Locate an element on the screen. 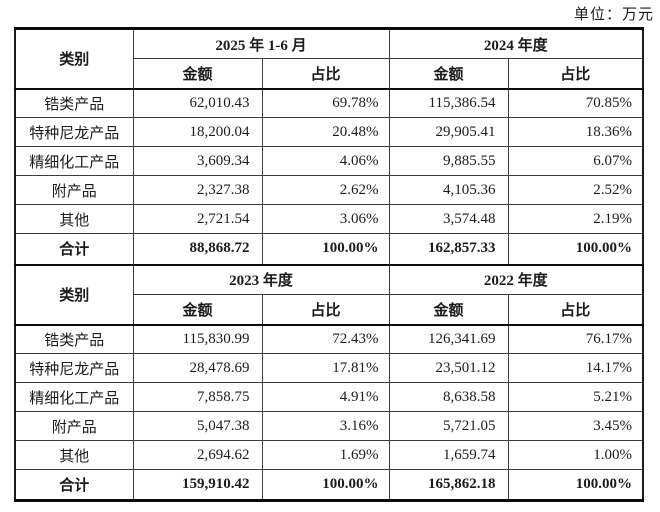  ratio-cell: 18.36% is located at coordinates (575, 132).